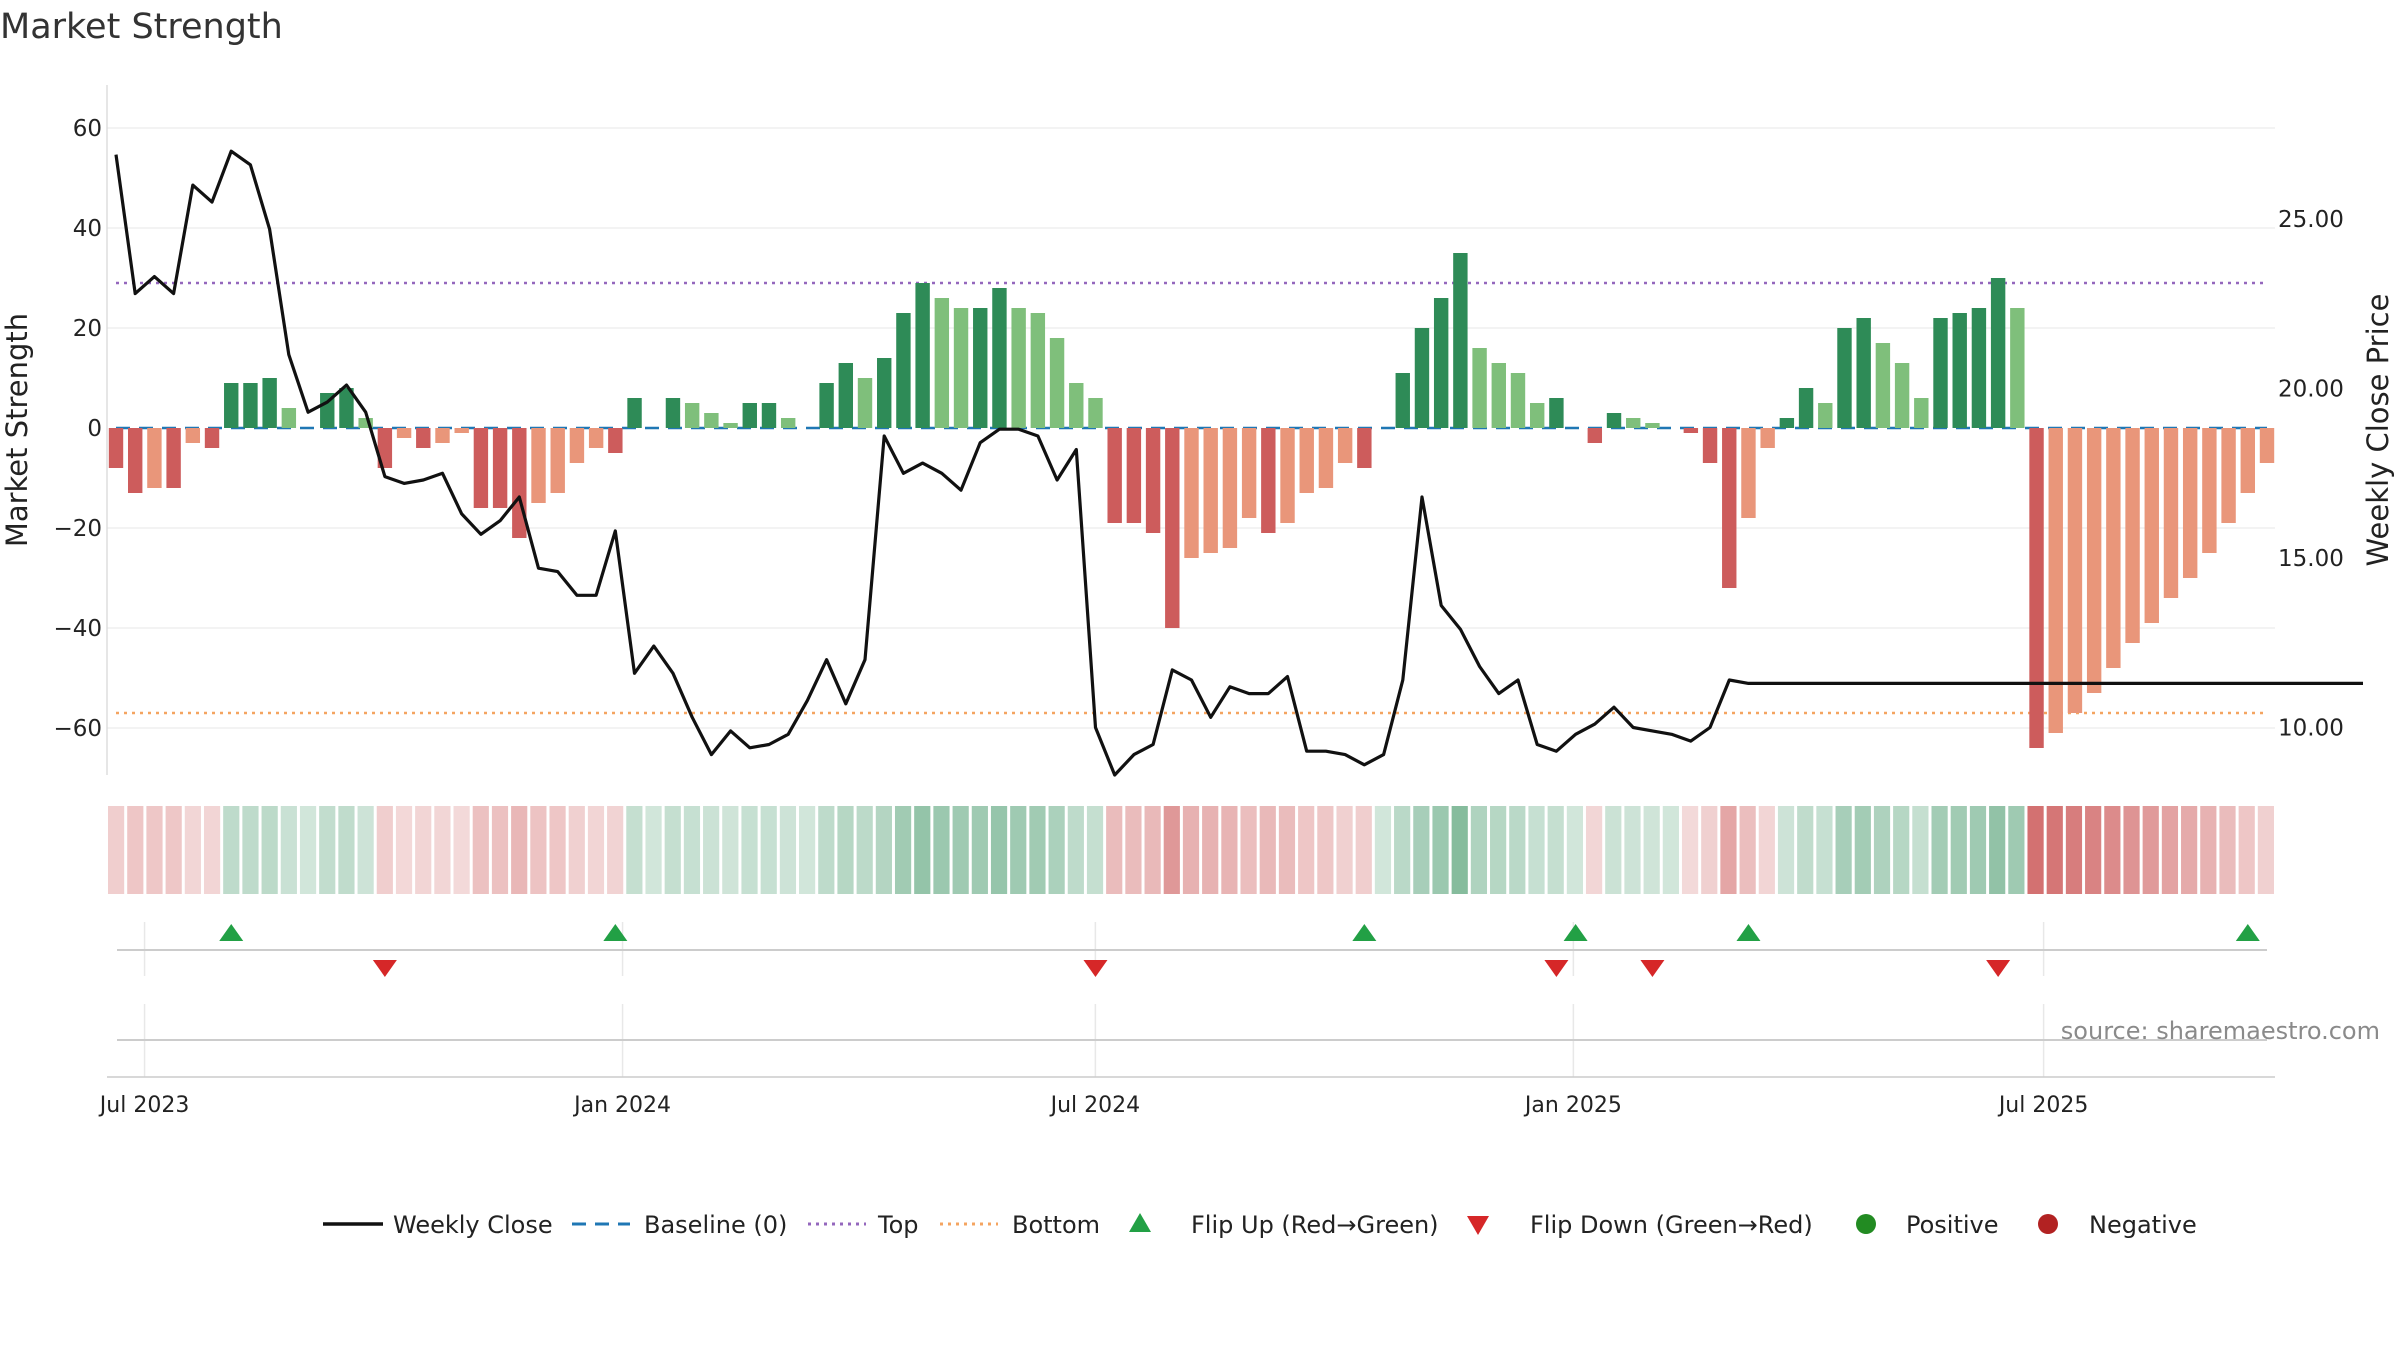  Describe the element at coordinates (1056, 1225) in the screenshot. I see `legend-bottom: Bottom` at that location.